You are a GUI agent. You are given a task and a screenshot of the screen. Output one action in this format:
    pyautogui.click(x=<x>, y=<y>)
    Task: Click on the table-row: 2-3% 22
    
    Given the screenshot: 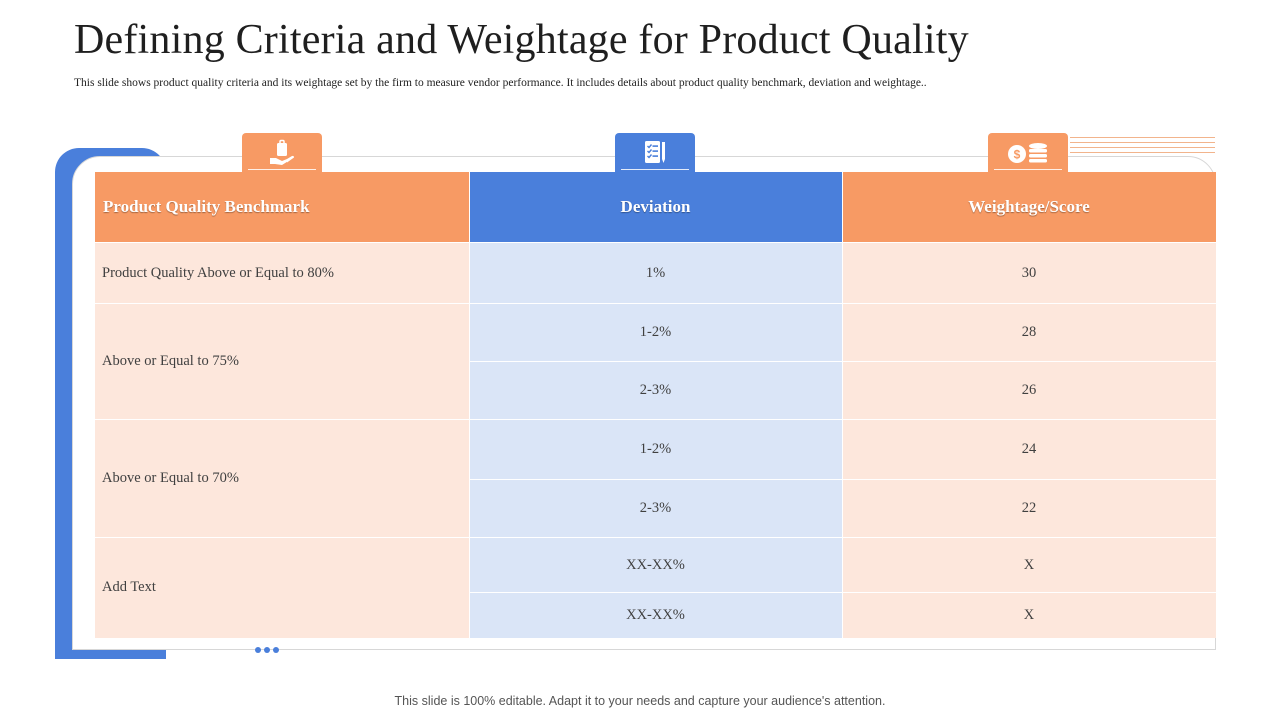 What is the action you would take?
    pyautogui.click(x=656, y=508)
    